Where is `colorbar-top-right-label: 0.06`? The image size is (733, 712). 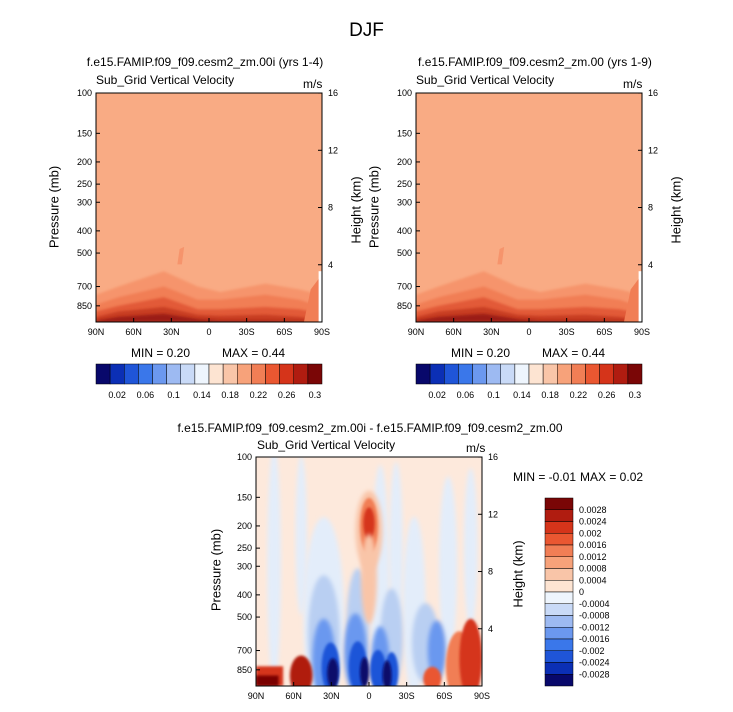 colorbar-top-right-label: 0.06 is located at coordinates (466, 395).